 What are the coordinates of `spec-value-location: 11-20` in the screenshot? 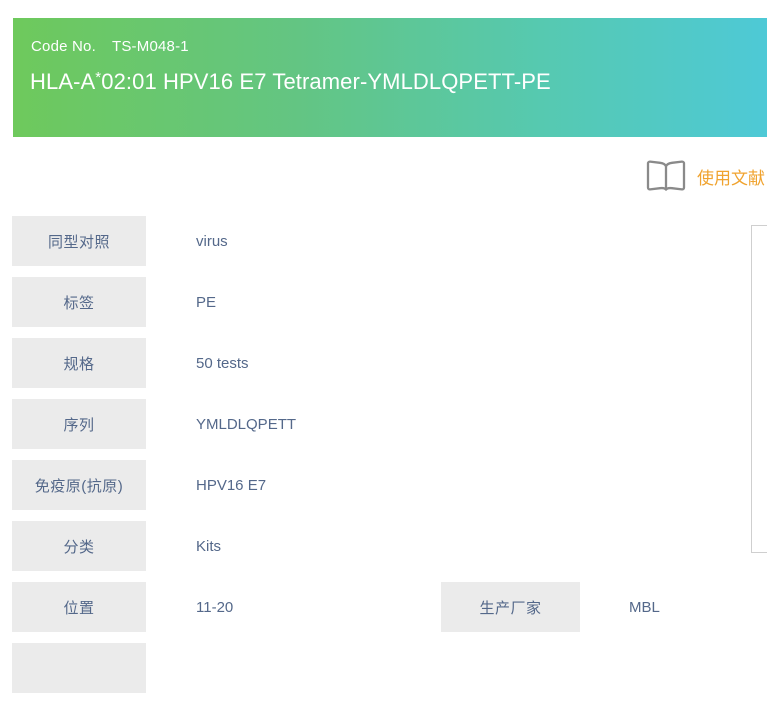 It's located at (215, 607).